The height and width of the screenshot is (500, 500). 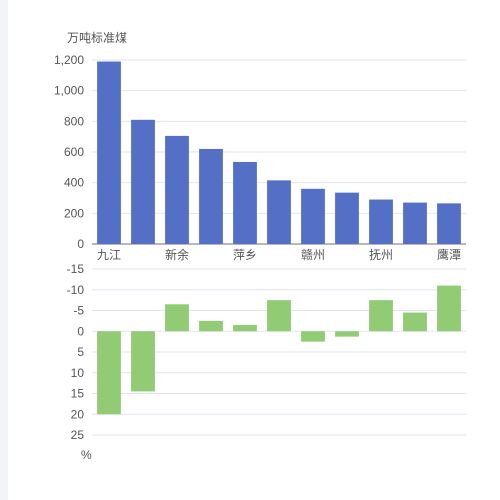 What do you see at coordinates (80, 352) in the screenshot?
I see `bottom-y-tick-label: 5` at bounding box center [80, 352].